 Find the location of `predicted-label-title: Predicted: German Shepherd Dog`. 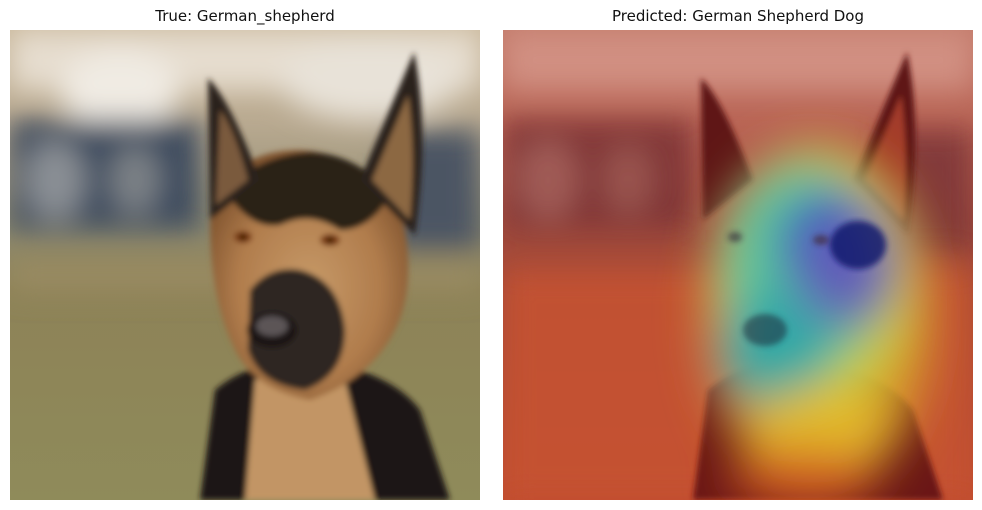

predicted-label-title: Predicted: German Shepherd Dog is located at coordinates (738, 16).